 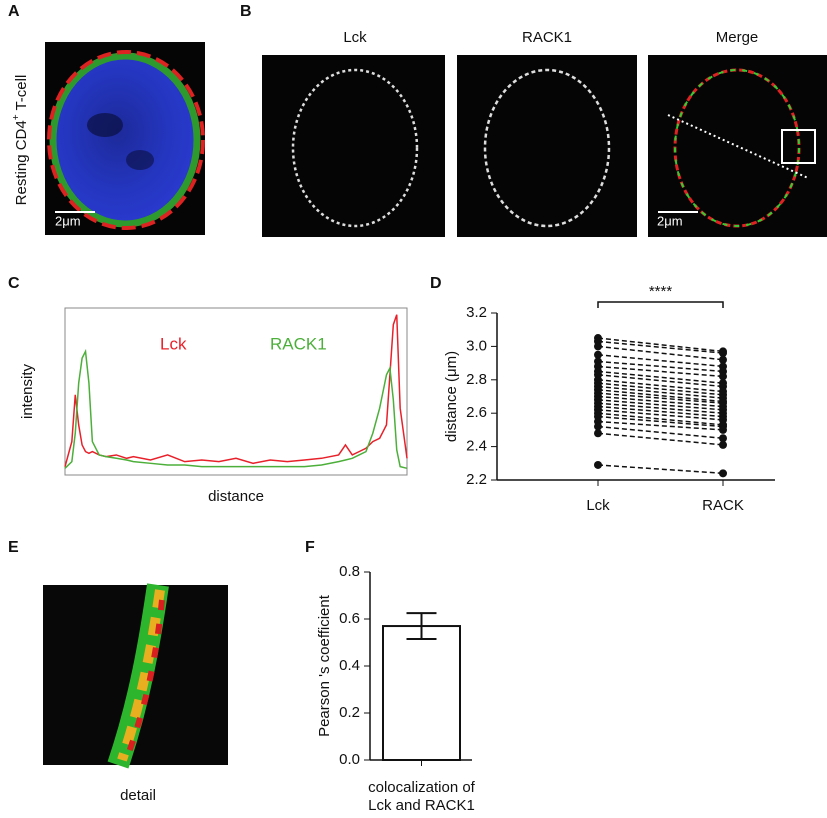 I want to click on side-label-text: Resting CD4, so click(x=21, y=162).